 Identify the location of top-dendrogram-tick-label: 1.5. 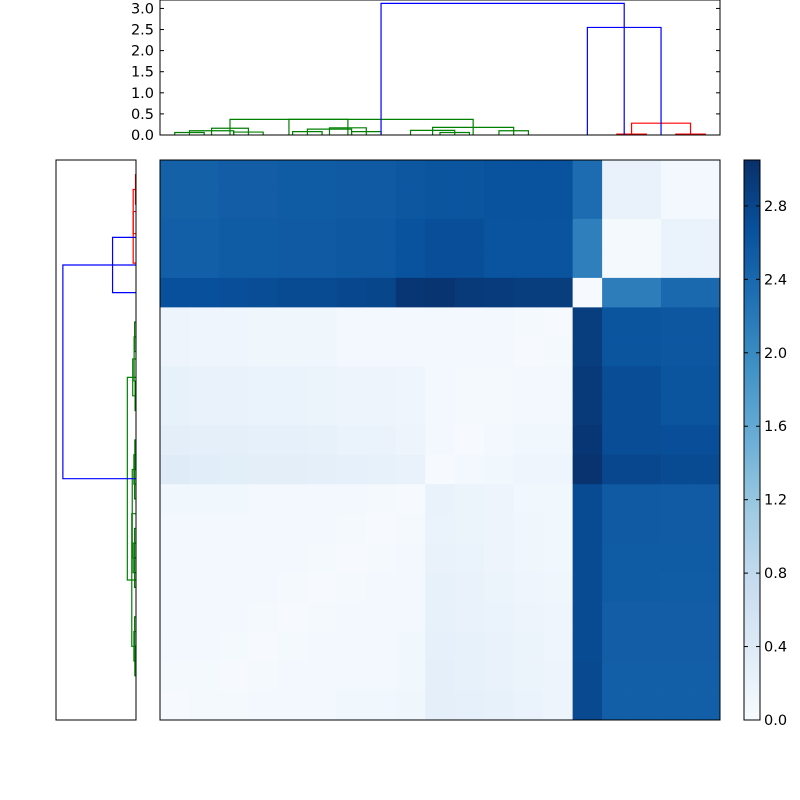
(142, 73).